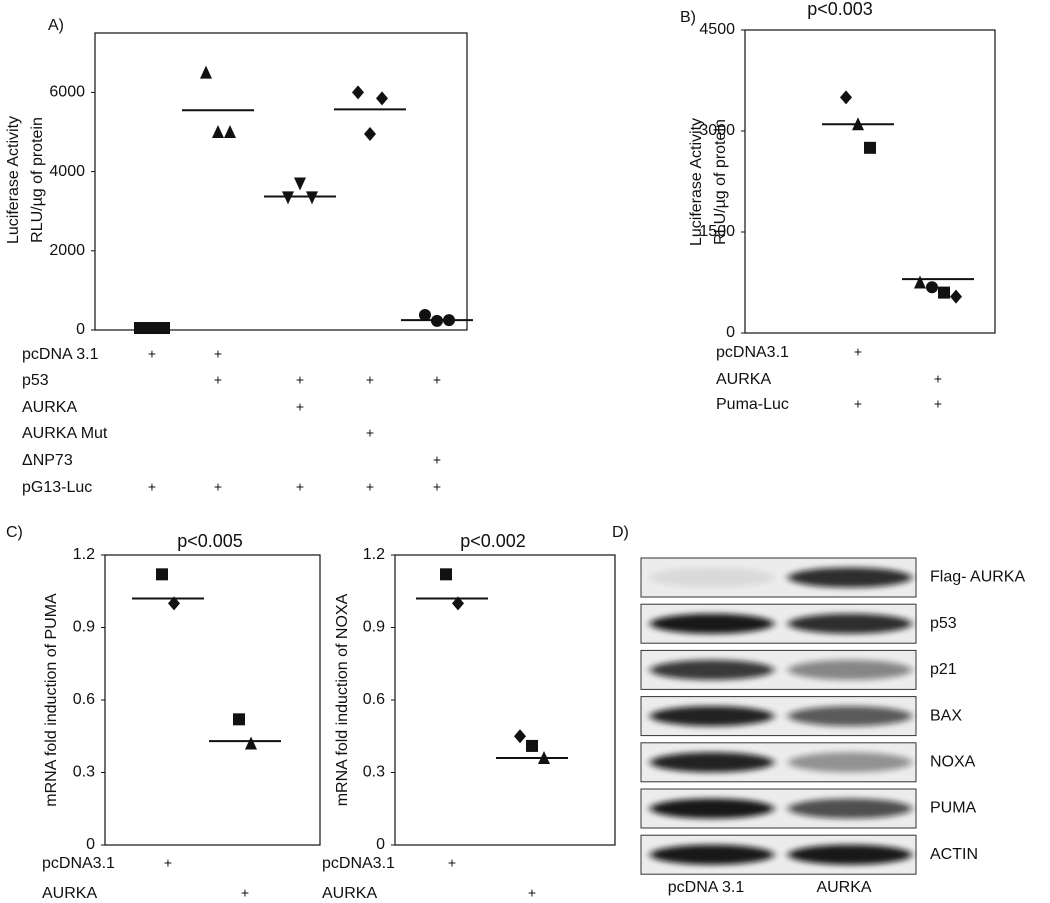 The height and width of the screenshot is (903, 1050). What do you see at coordinates (946, 715) in the screenshot?
I see `band-label: BAX` at bounding box center [946, 715].